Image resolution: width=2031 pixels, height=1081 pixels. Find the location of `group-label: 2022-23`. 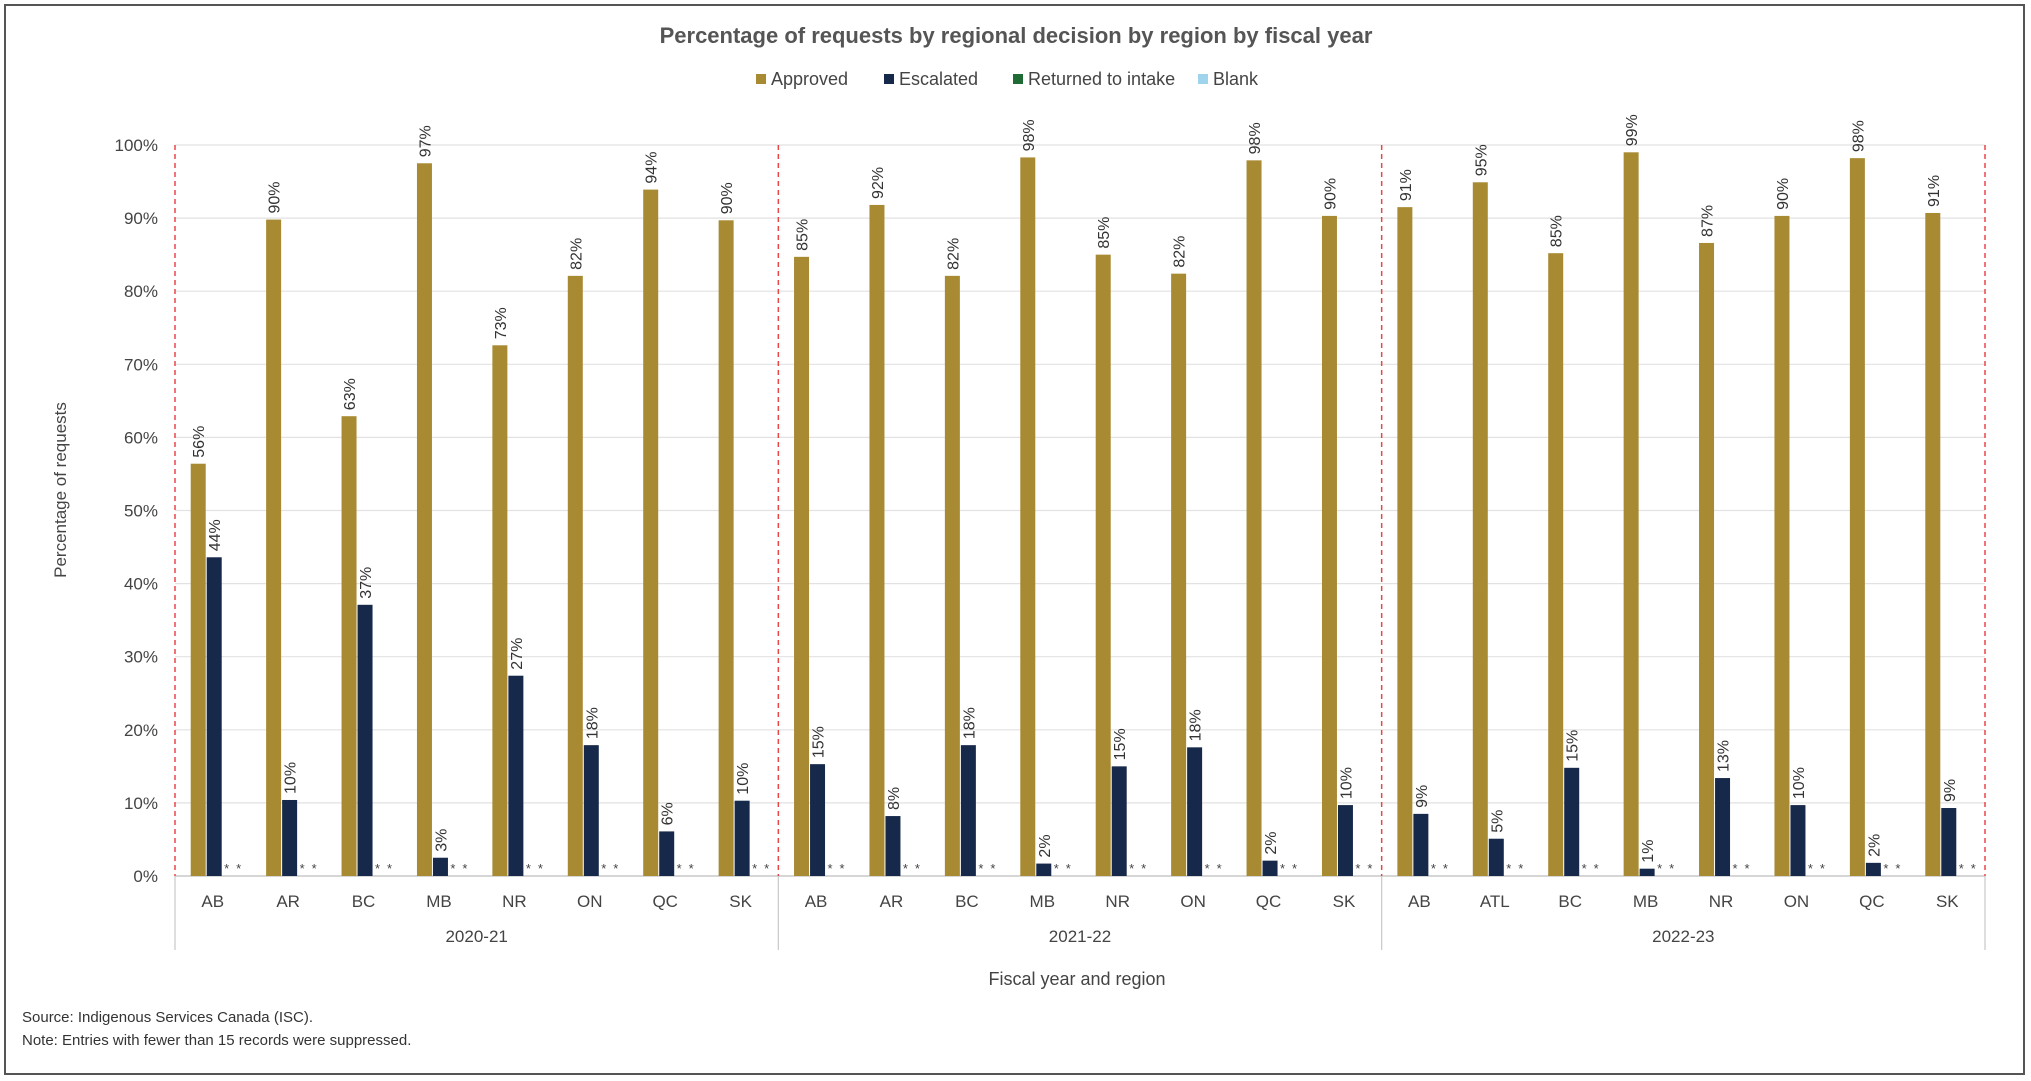

group-label: 2022-23 is located at coordinates (1683, 936).